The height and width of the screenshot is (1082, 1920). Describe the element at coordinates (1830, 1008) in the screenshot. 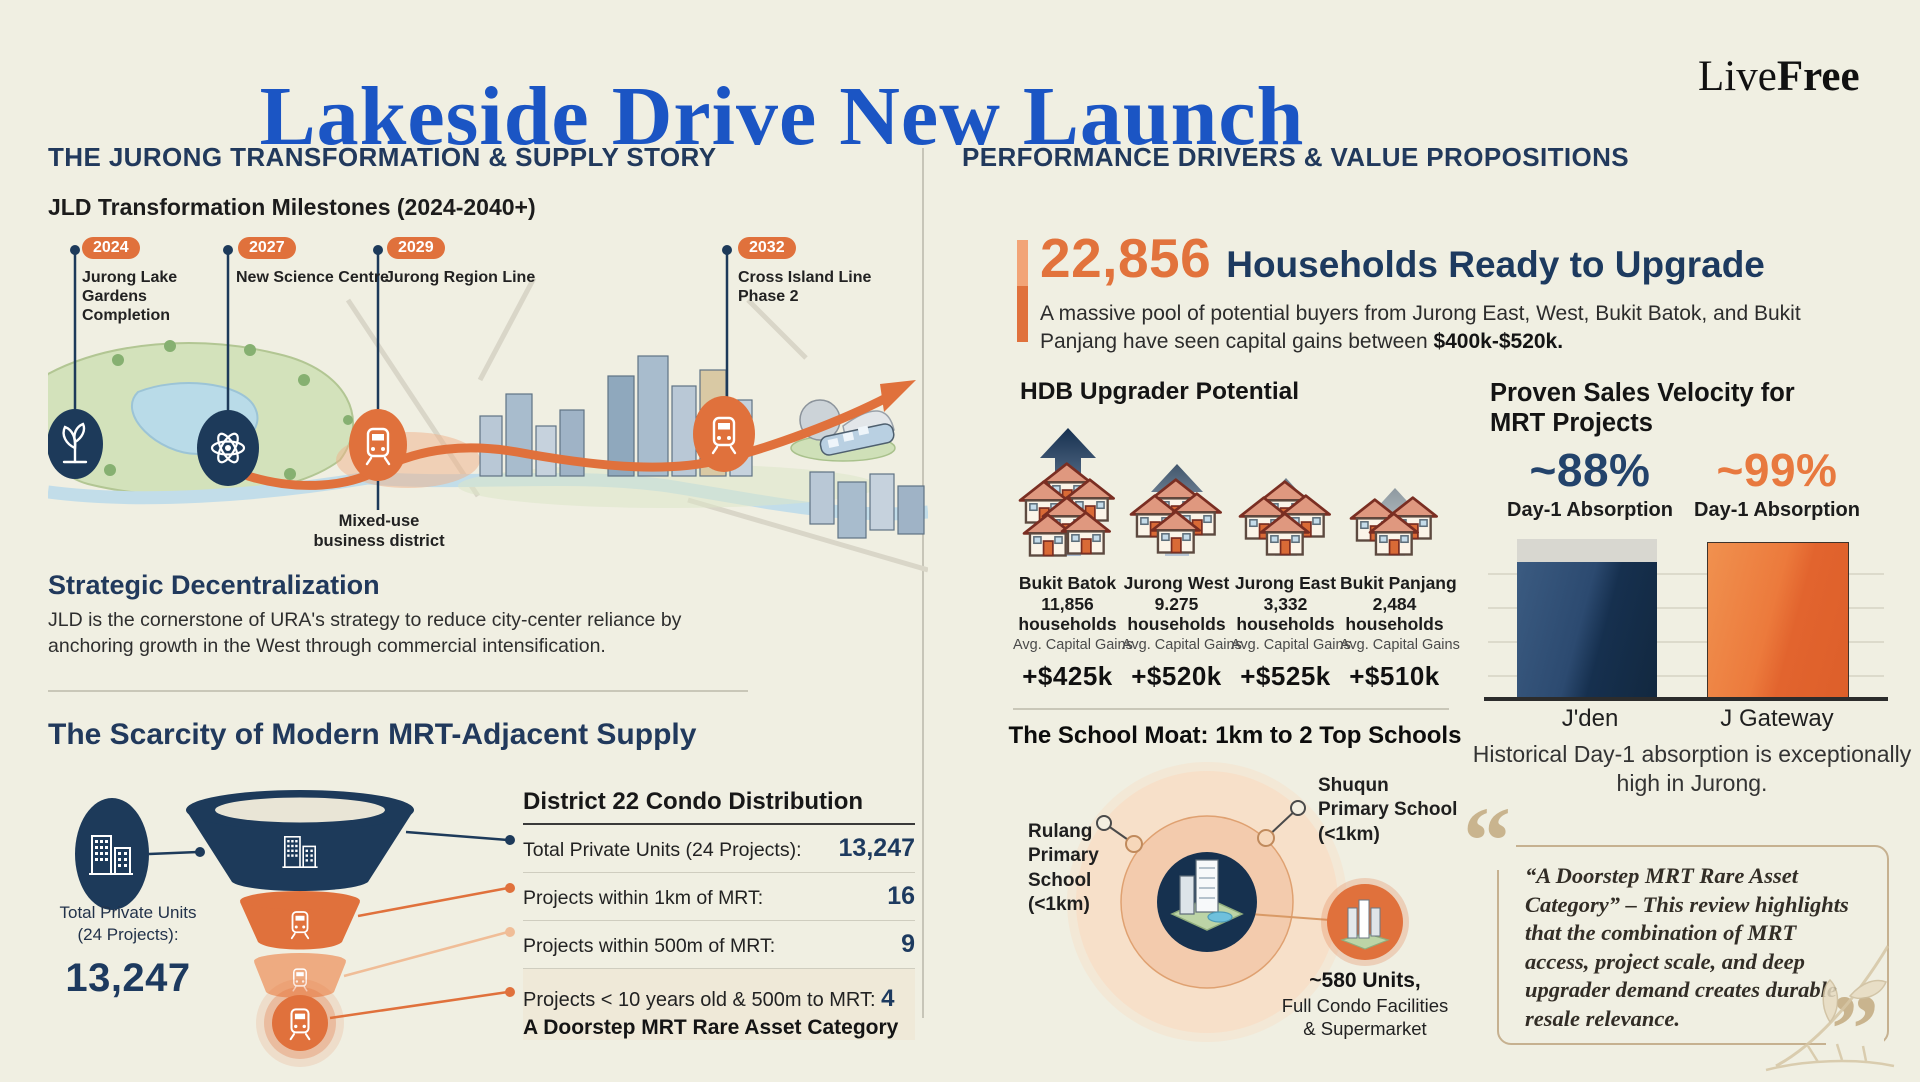

I see `leaf-decoration` at that location.